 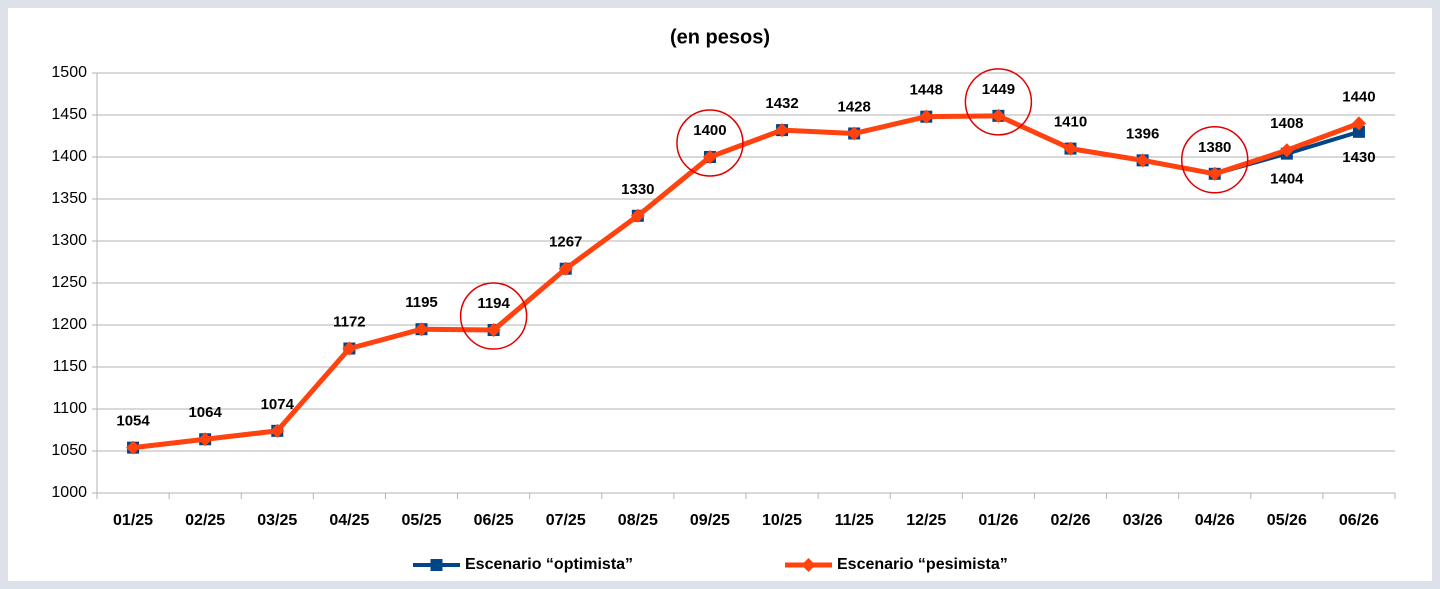 I want to click on x-tick-label: 01/26, so click(x=998, y=520).